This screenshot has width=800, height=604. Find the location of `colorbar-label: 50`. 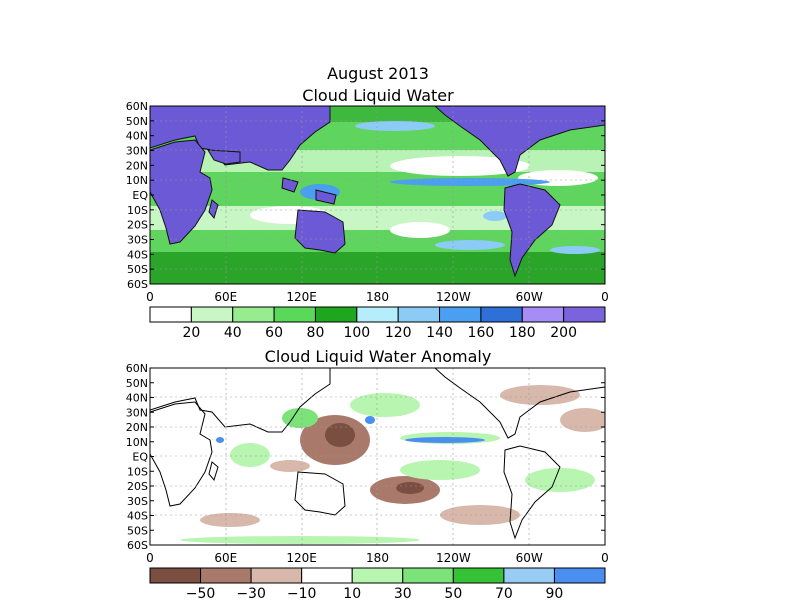

colorbar-label: 50 is located at coordinates (453, 593).